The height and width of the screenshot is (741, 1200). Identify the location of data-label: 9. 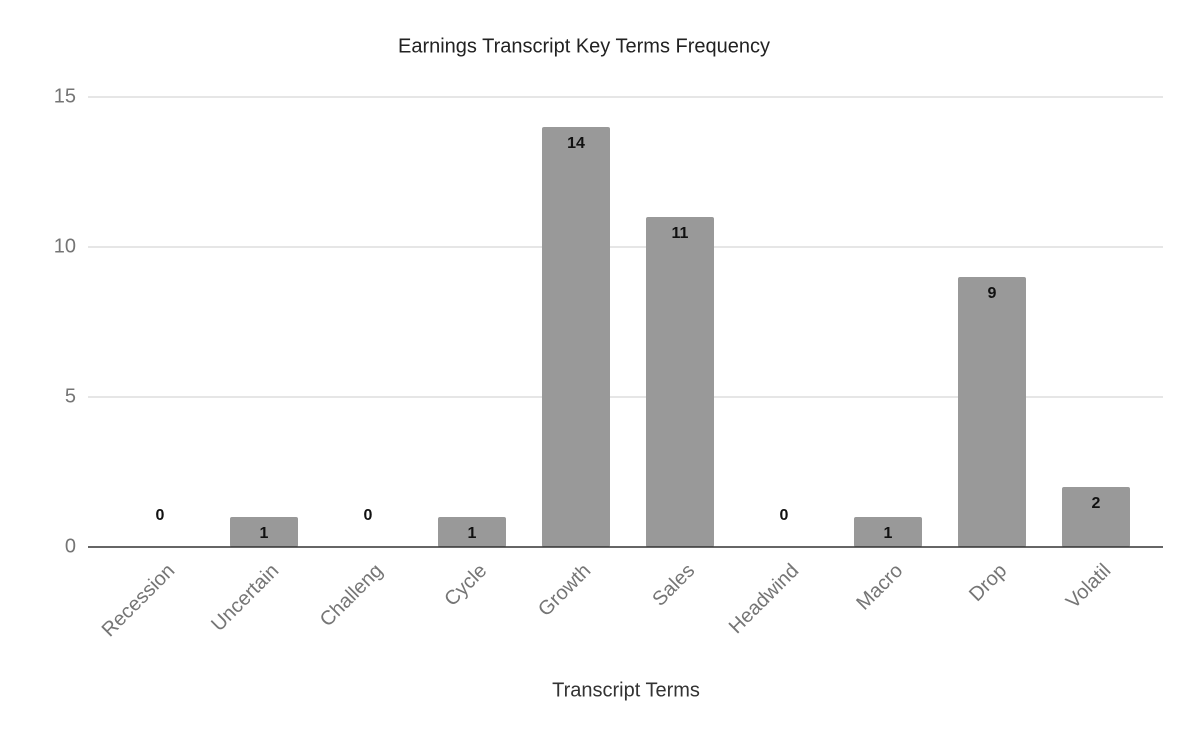
(992, 293).